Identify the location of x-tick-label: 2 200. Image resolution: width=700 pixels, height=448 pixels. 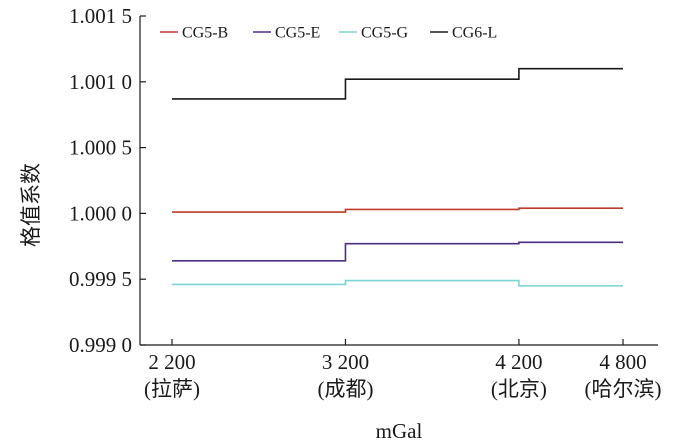
(171, 362).